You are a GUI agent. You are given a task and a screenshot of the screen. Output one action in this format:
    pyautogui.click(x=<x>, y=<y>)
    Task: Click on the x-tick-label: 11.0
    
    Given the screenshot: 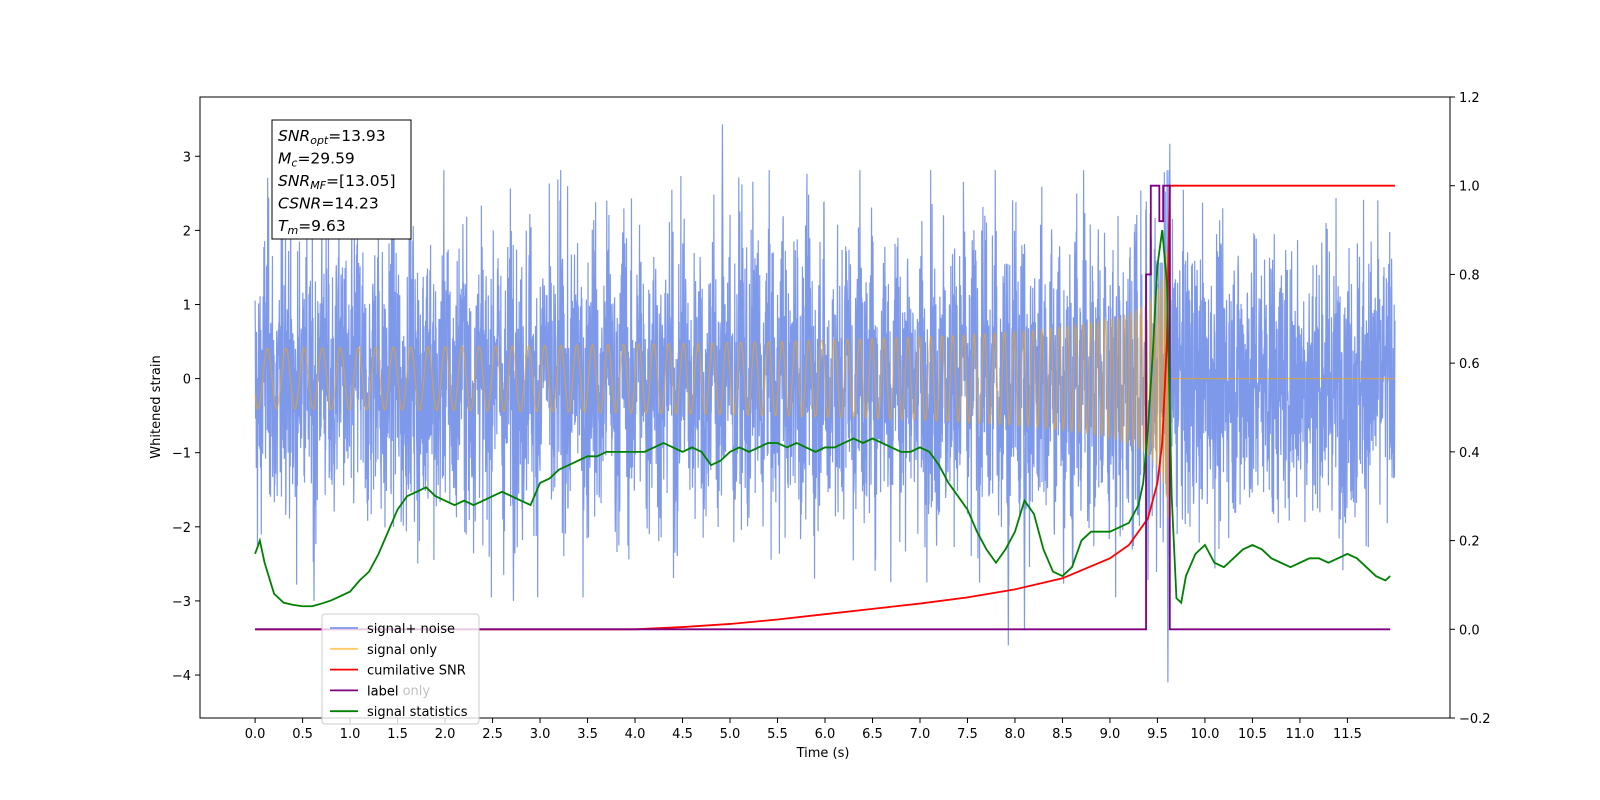 What is the action you would take?
    pyautogui.click(x=1299, y=734)
    